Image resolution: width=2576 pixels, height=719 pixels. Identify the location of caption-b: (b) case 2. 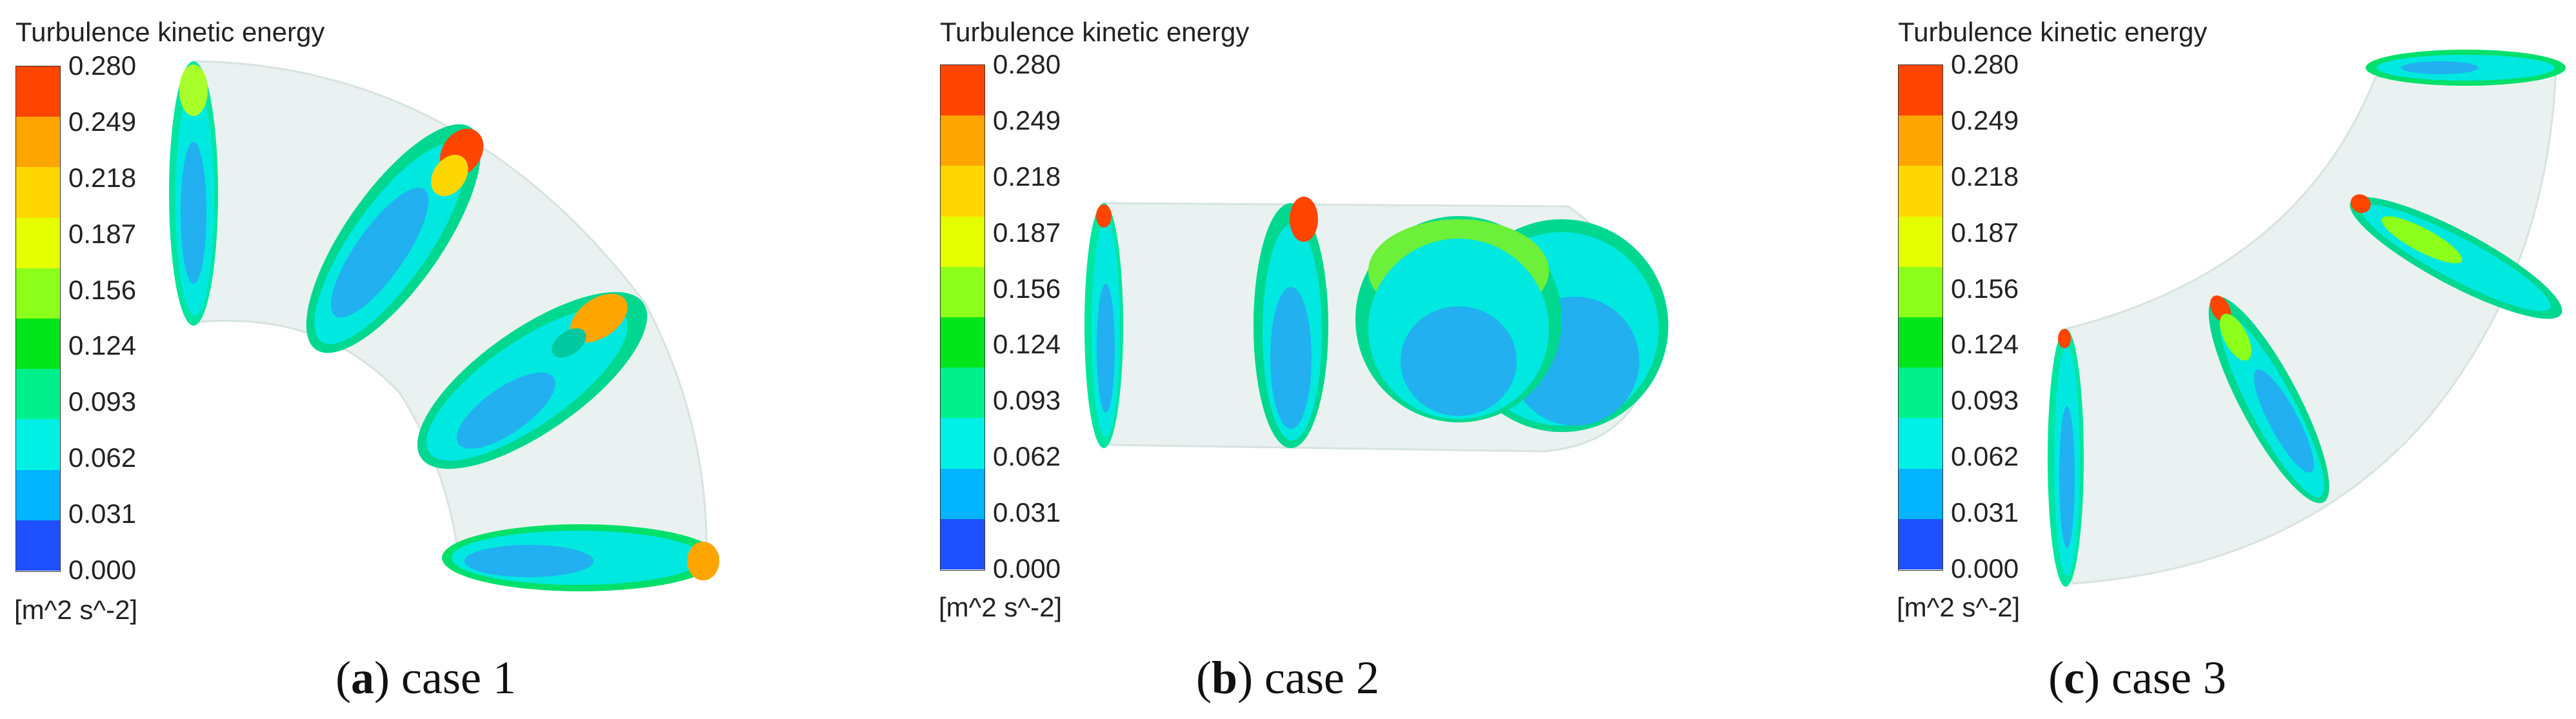
(1287, 678).